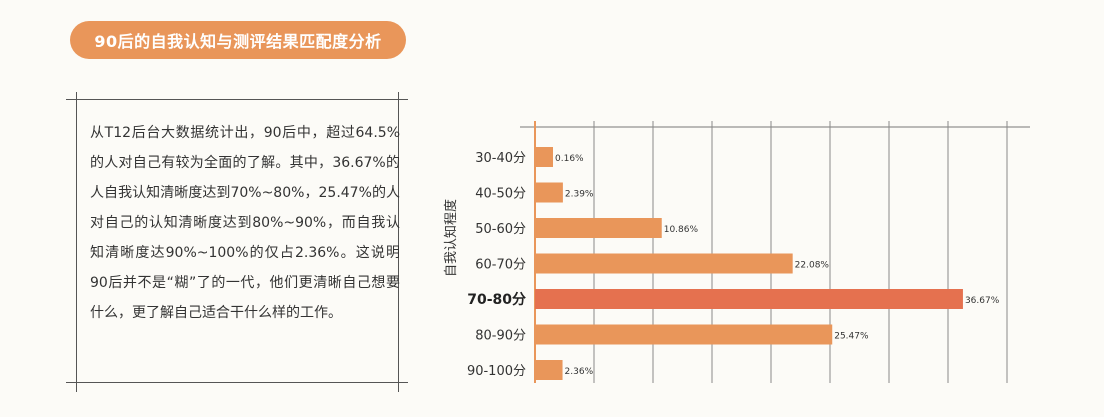  What do you see at coordinates (579, 195) in the screenshot?
I see `data-label: 2.39%` at bounding box center [579, 195].